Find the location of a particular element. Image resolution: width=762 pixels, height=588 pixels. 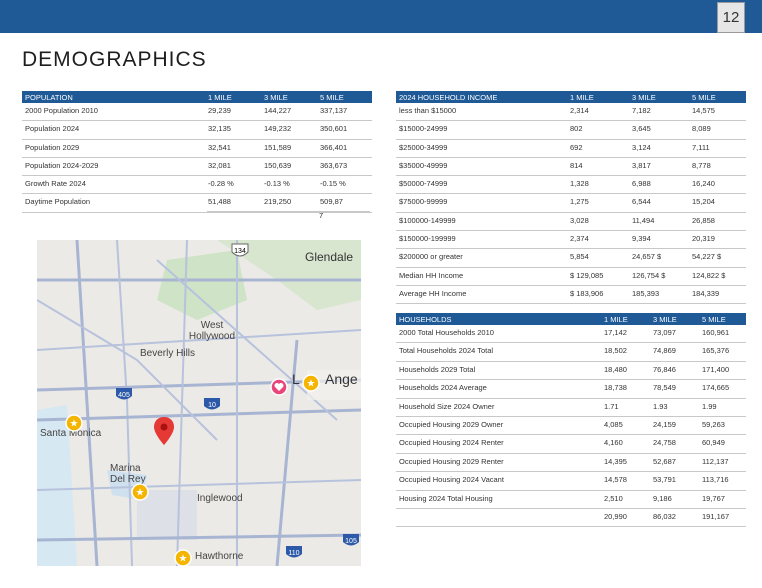

cell-5-mile: 8,778 is located at coordinates (701, 165).